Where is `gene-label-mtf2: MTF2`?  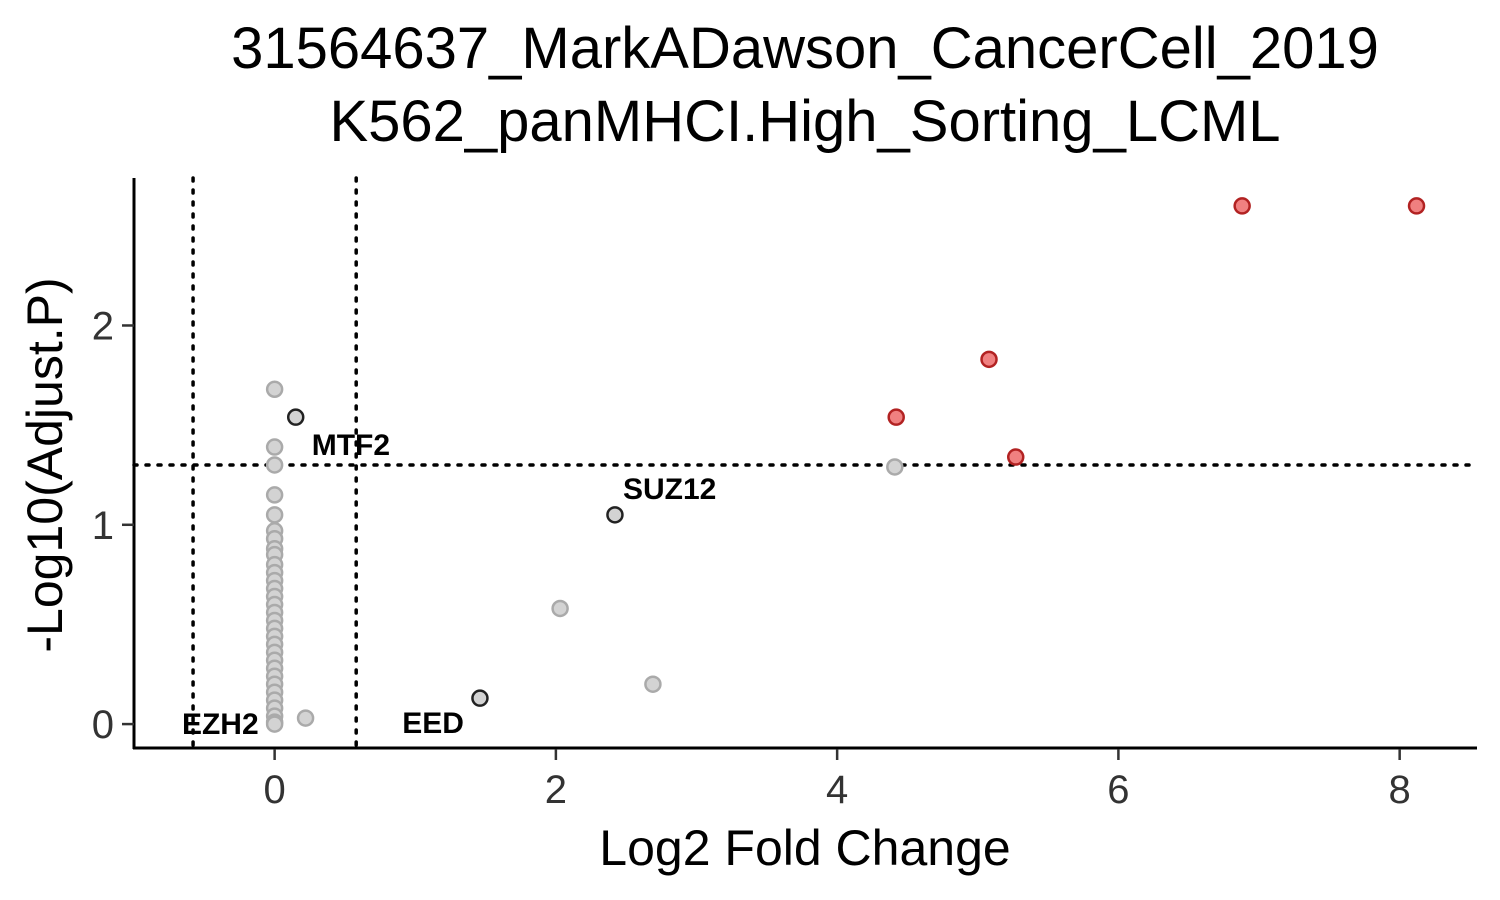
gene-label-mtf2: MTF2 is located at coordinates (351, 445).